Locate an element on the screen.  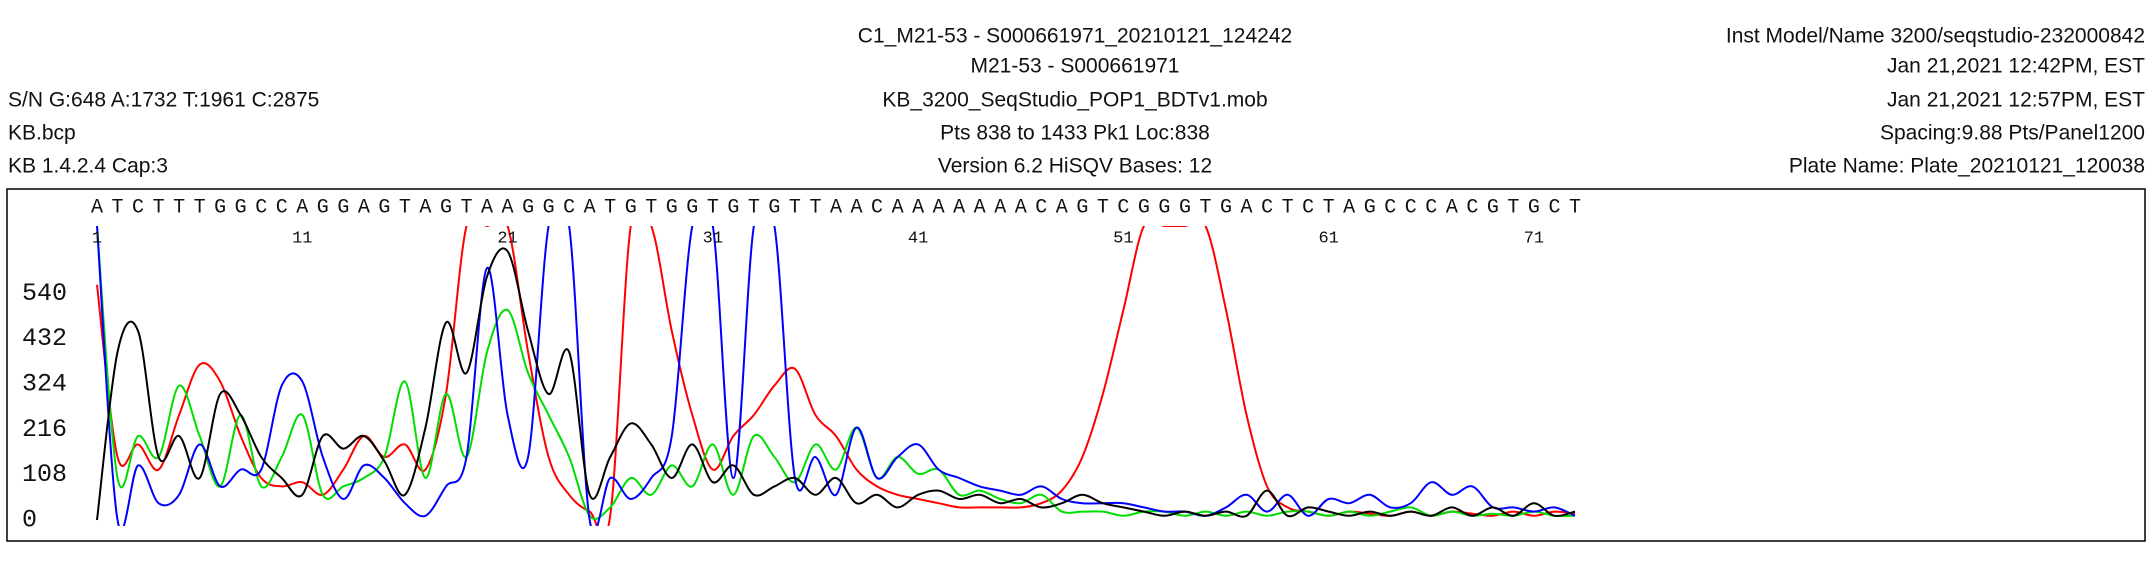
info-left: KB.bcp is located at coordinates (42, 133).